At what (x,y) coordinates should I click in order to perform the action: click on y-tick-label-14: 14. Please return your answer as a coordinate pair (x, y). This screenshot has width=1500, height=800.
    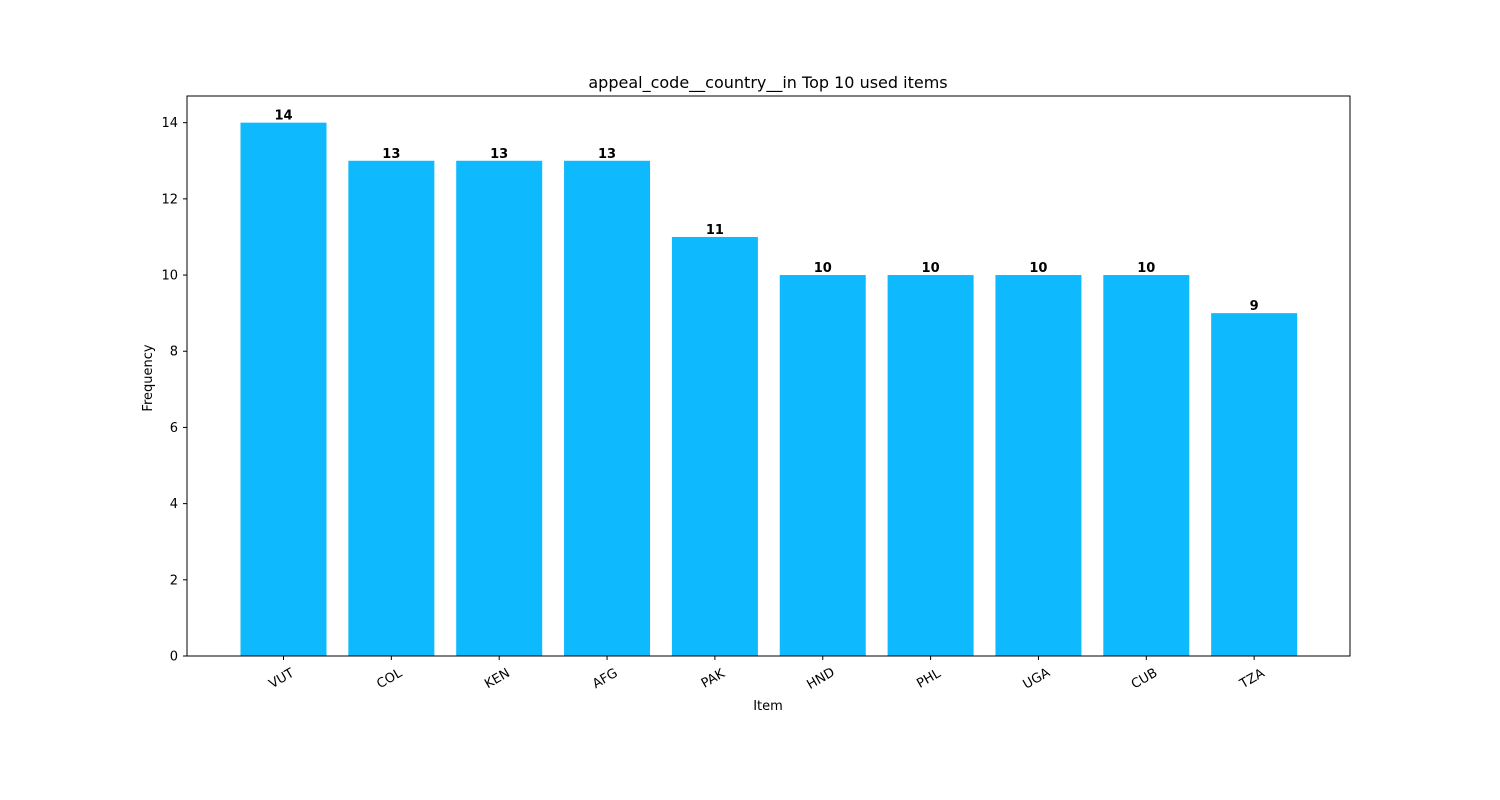
    Looking at the image, I should click on (169, 123).